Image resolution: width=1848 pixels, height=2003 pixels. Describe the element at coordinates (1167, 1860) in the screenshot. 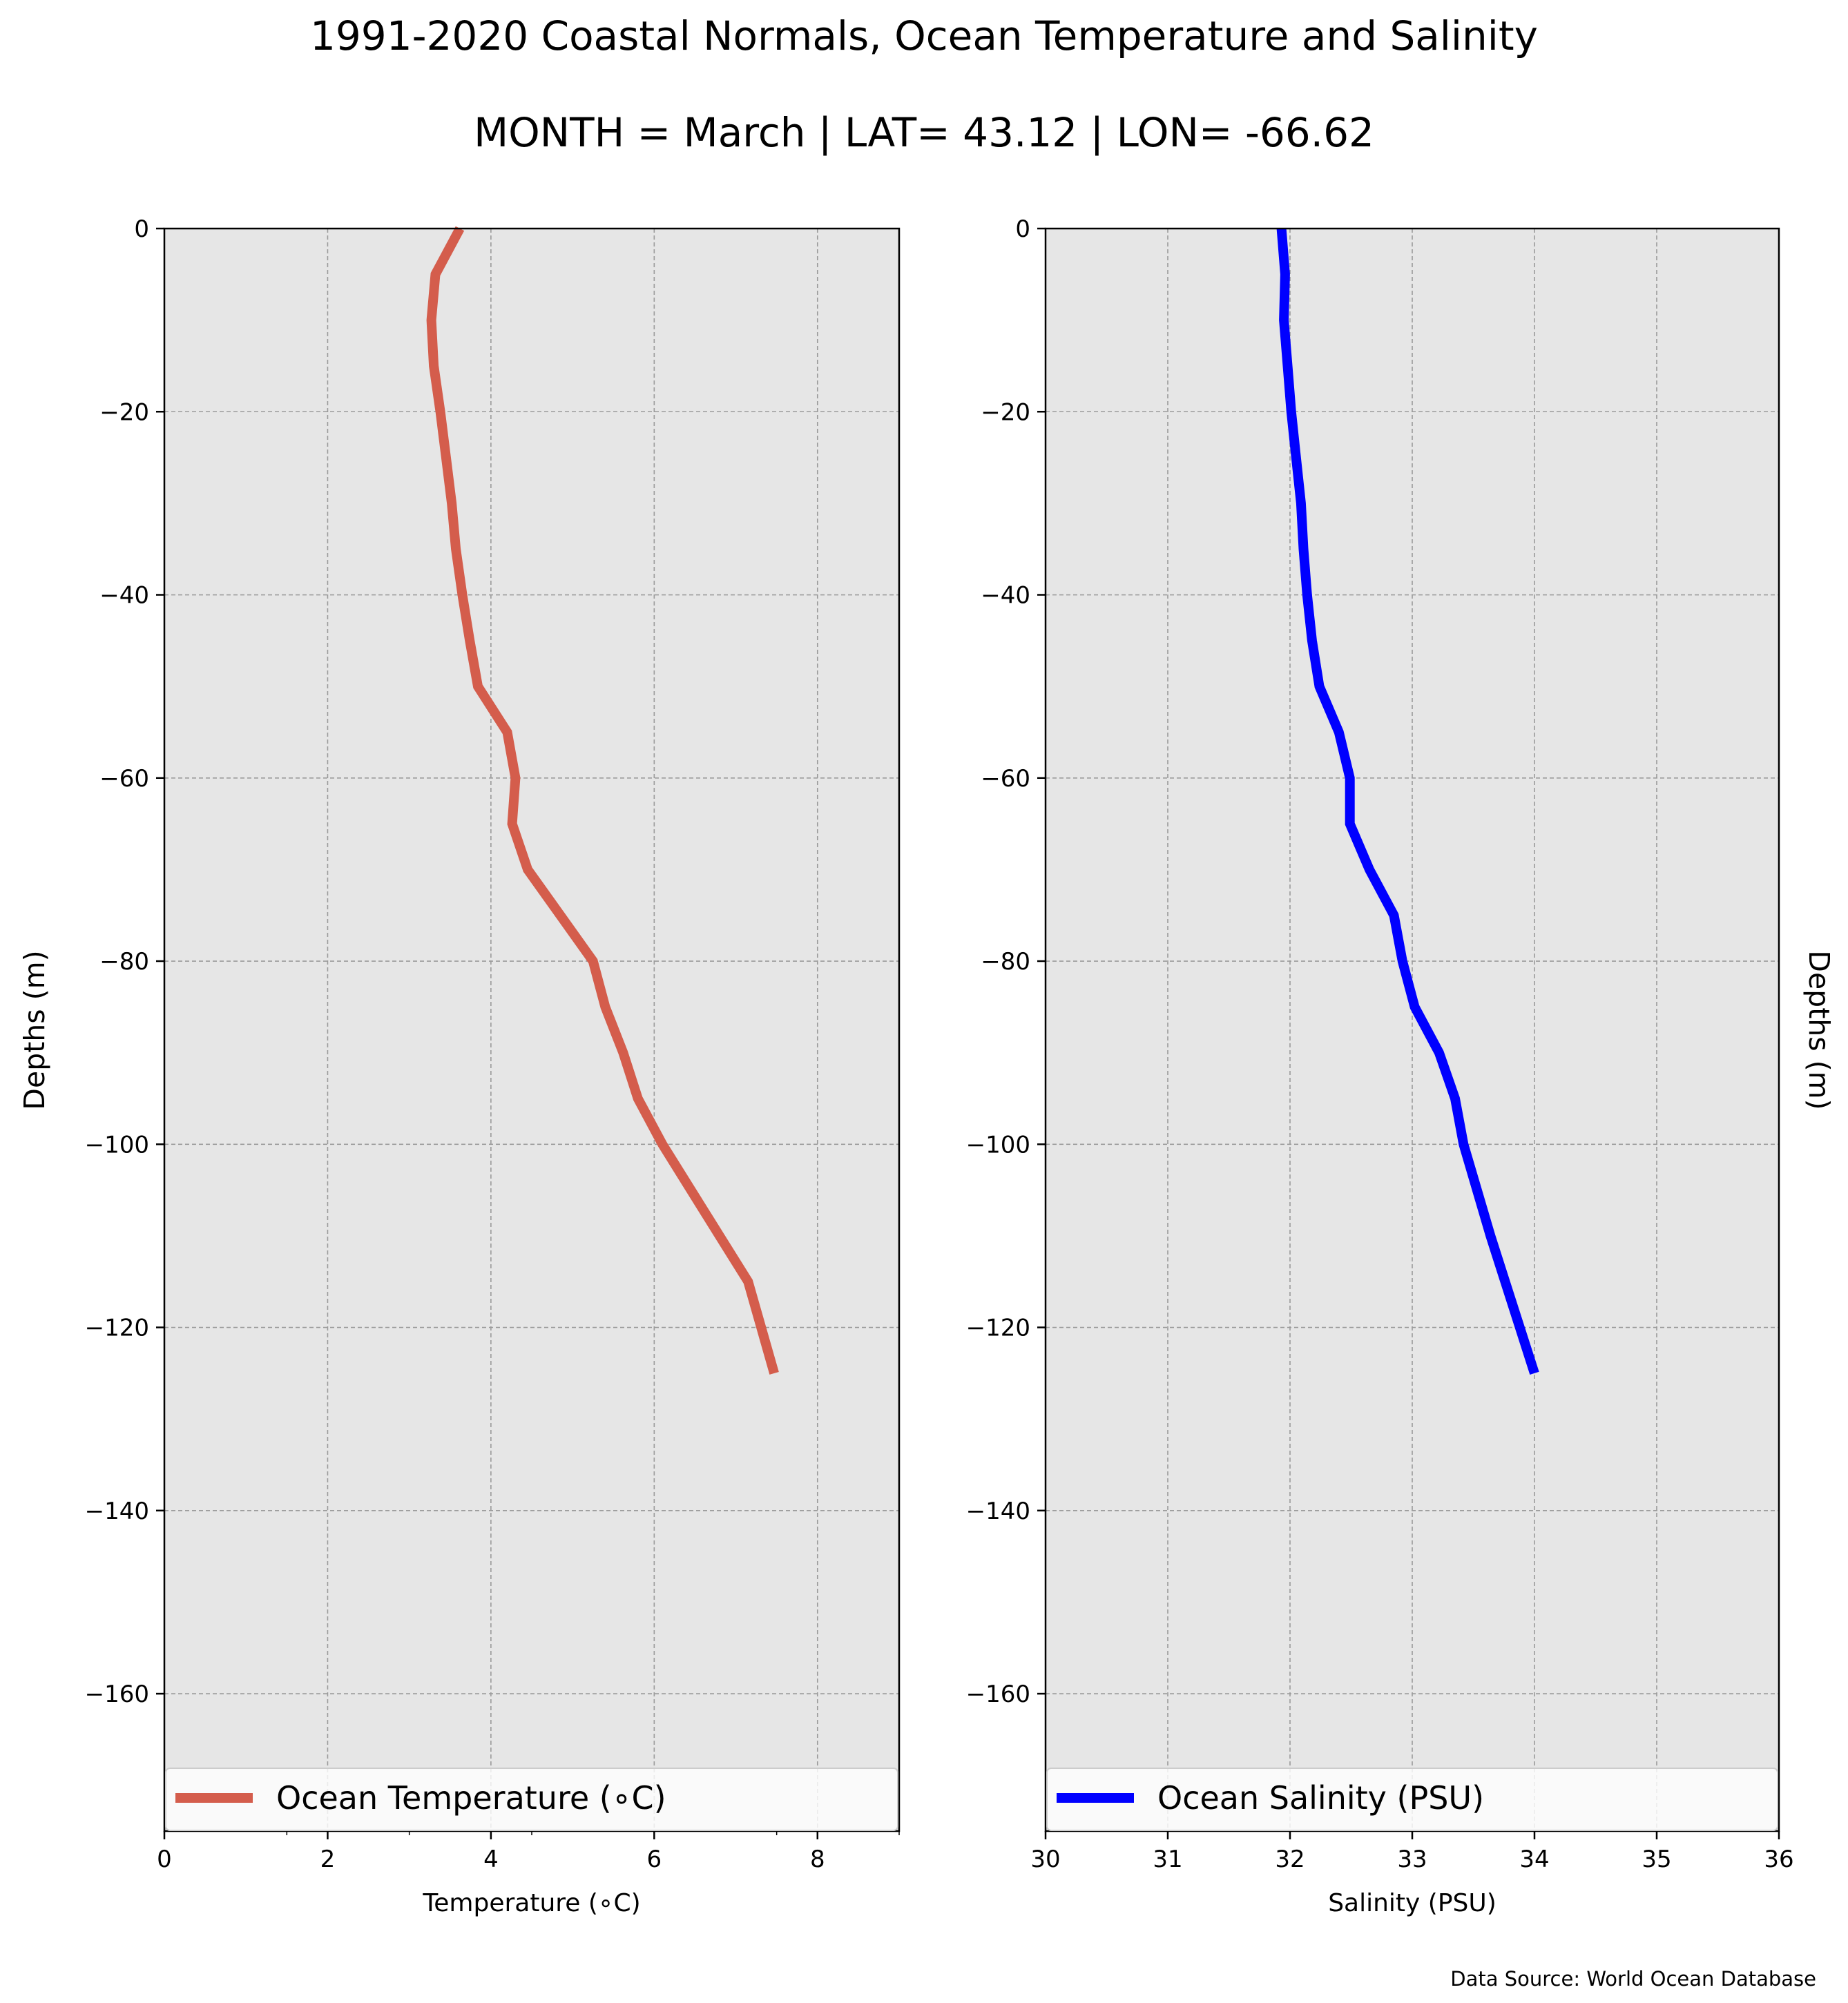

I see `x-tick-label: 31` at that location.